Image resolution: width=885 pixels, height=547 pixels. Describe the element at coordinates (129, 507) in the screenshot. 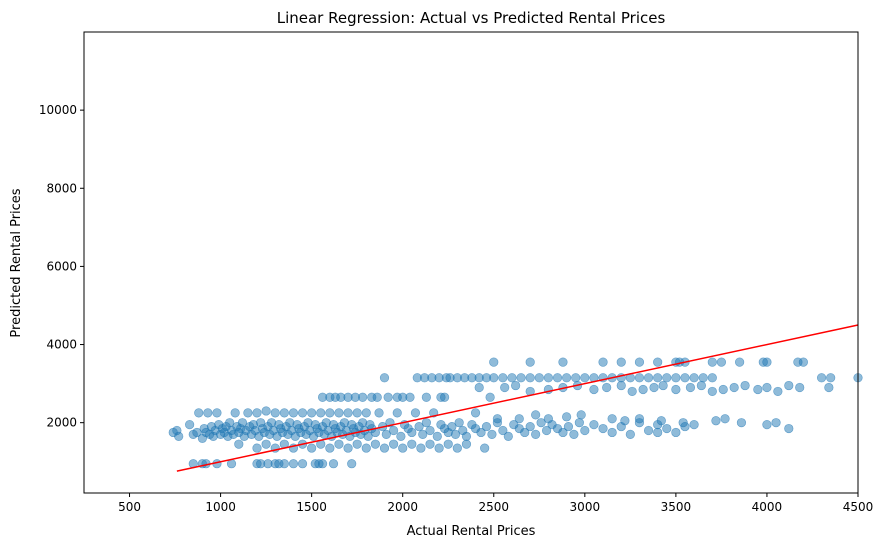

I see `x-tick-label: 500` at that location.